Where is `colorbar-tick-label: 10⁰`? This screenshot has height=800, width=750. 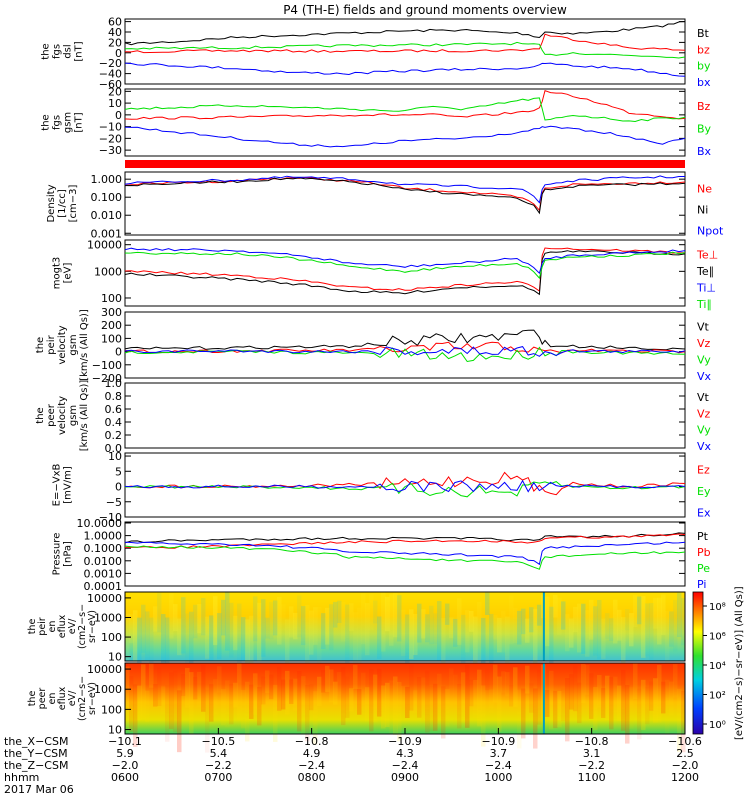
colorbar-tick-label: 10⁰ is located at coordinates (717, 725).